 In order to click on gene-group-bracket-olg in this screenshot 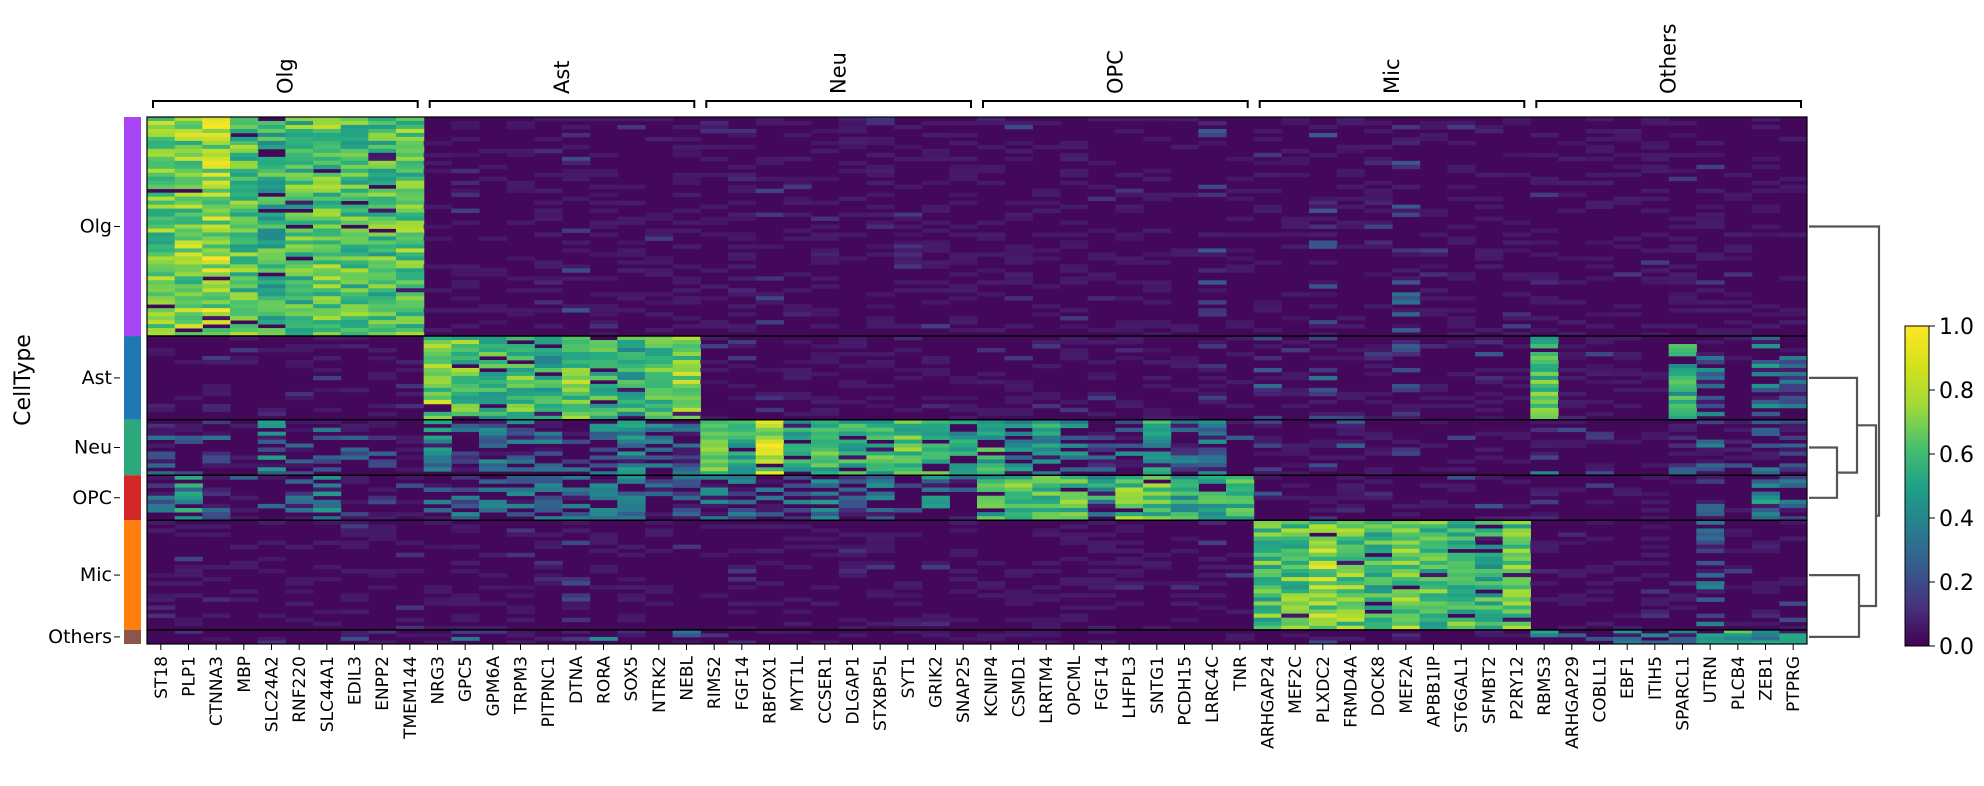, I will do `click(285, 104)`.